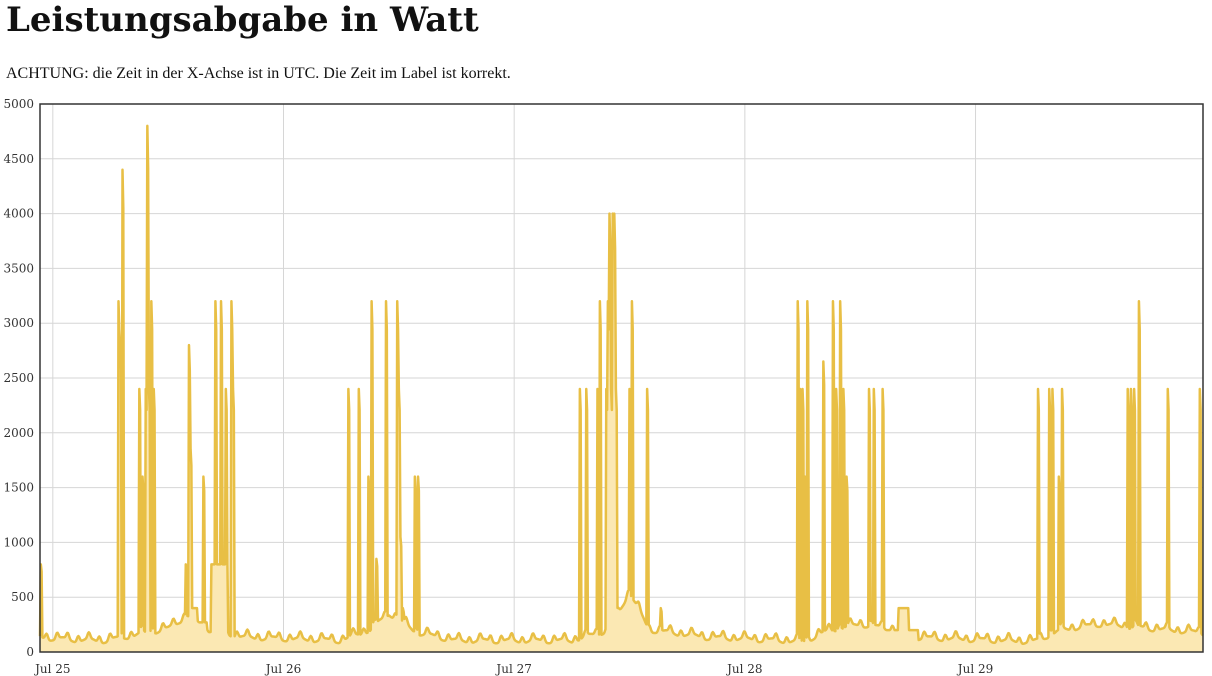 Image resolution: width=1212 pixels, height=676 pixels. I want to click on x-tick-label: Jul 26, so click(282, 669).